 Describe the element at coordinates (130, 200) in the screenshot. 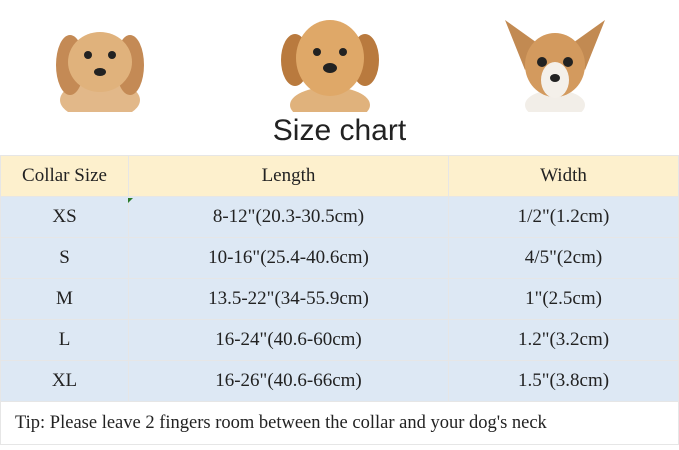

I see `cell-comment-marker` at that location.